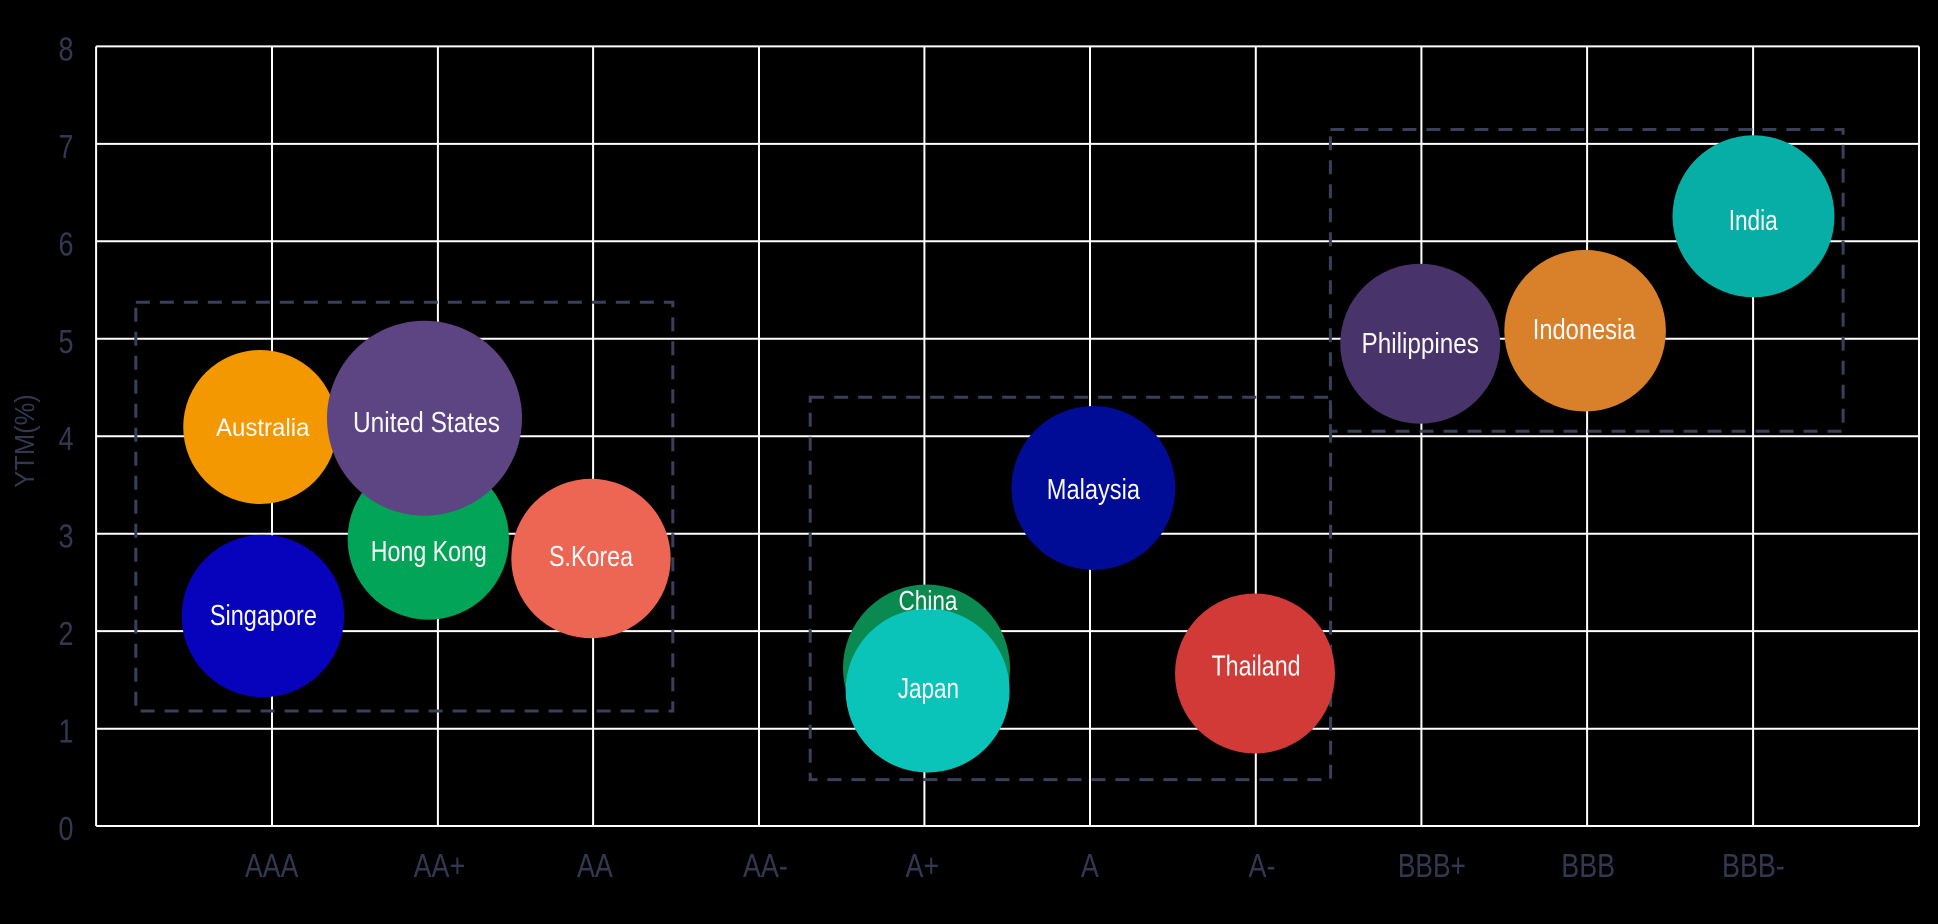 This screenshot has width=1938, height=924. What do you see at coordinates (1090, 865) in the screenshot?
I see `svg-text: A` at bounding box center [1090, 865].